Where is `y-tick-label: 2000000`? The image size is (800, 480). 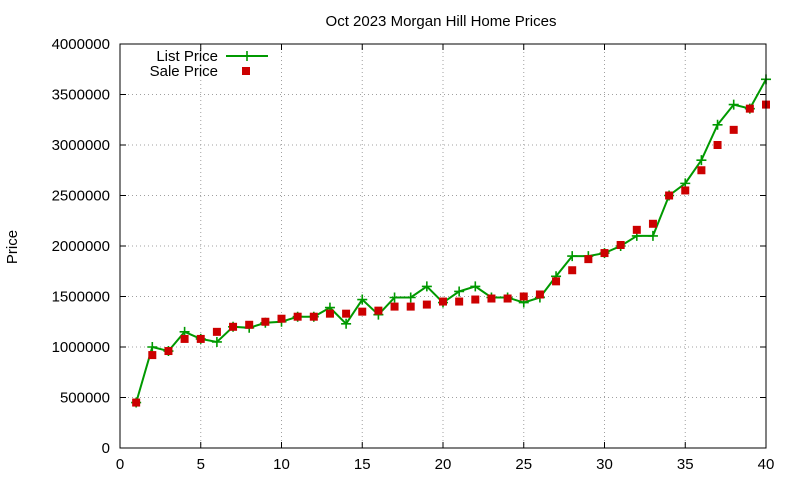
y-tick-label: 2000000 is located at coordinates (81, 246).